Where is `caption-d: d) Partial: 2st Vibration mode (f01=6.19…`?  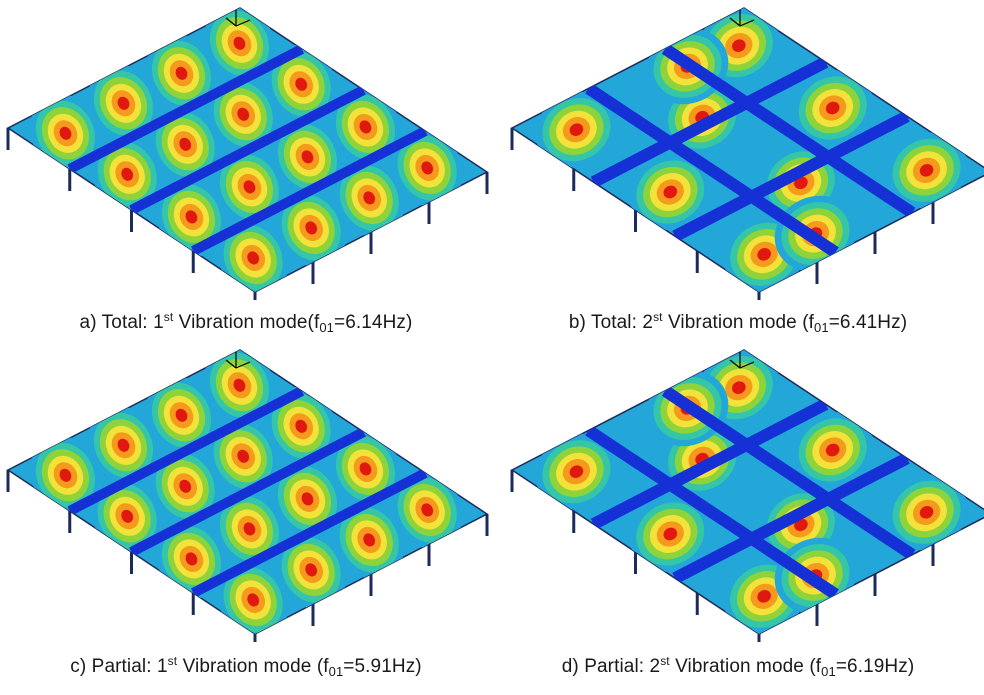 caption-d: d) Partial: 2st Vibration mode (f01=6.19… is located at coordinates (738, 666).